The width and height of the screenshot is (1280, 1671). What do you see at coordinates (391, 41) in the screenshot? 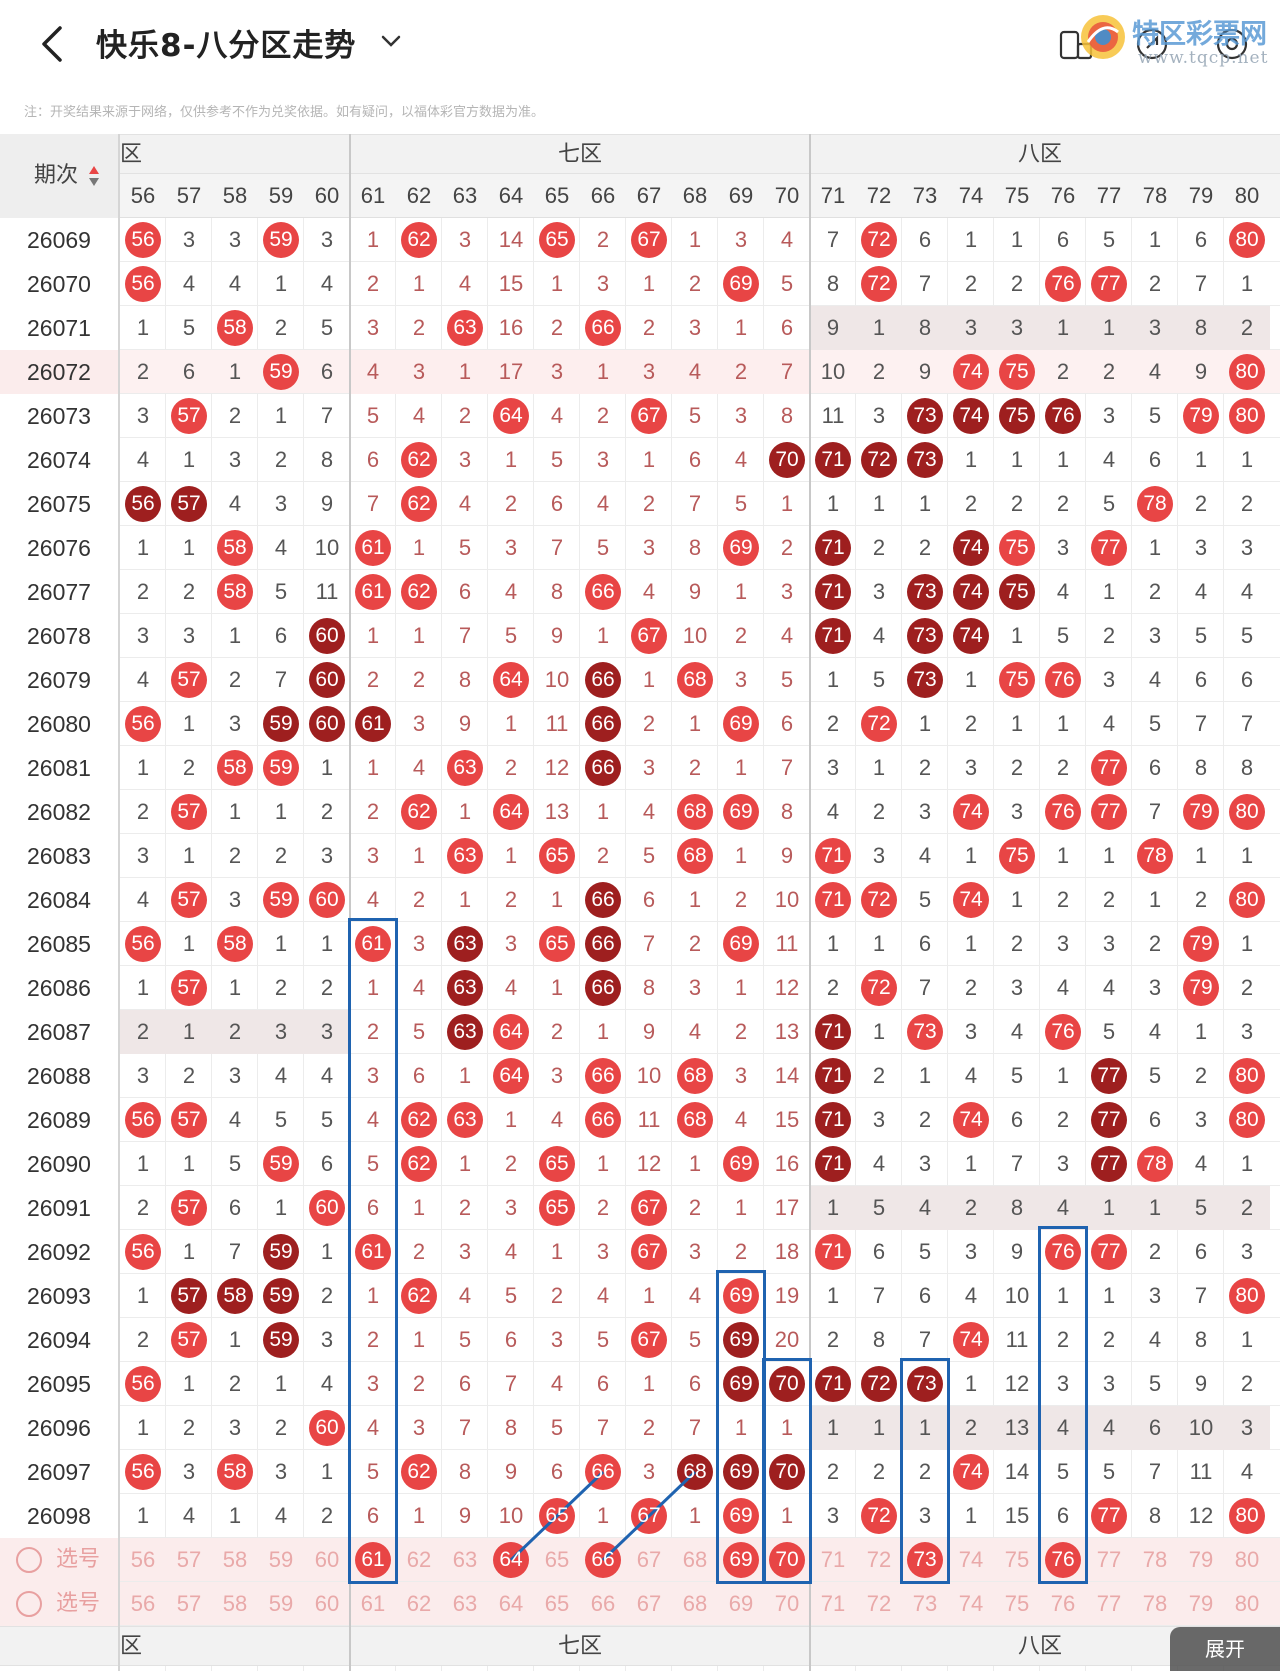
I see `chevron-down-icon` at bounding box center [391, 41].